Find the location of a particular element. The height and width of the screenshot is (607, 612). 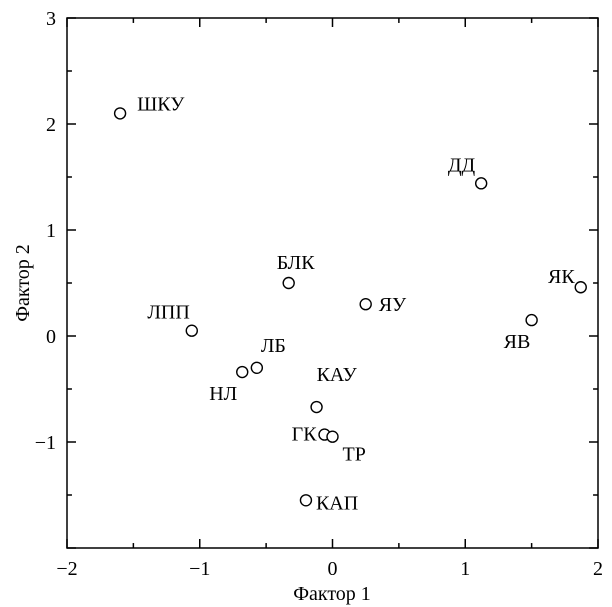

point-label: КАУ is located at coordinates (337, 375).